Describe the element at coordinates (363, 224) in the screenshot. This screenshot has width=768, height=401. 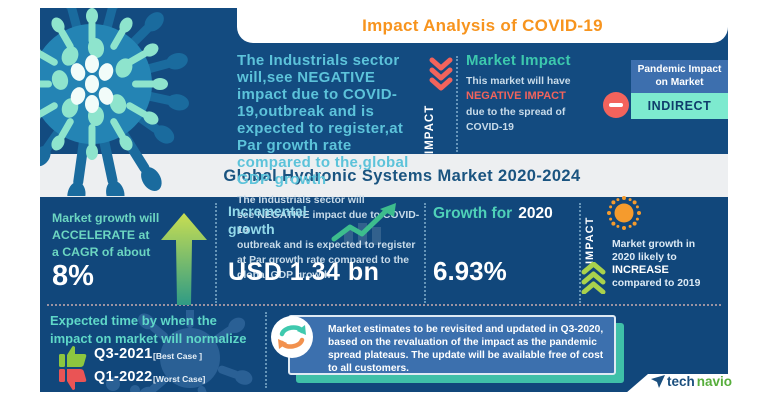
I see `line-chart-icon` at that location.